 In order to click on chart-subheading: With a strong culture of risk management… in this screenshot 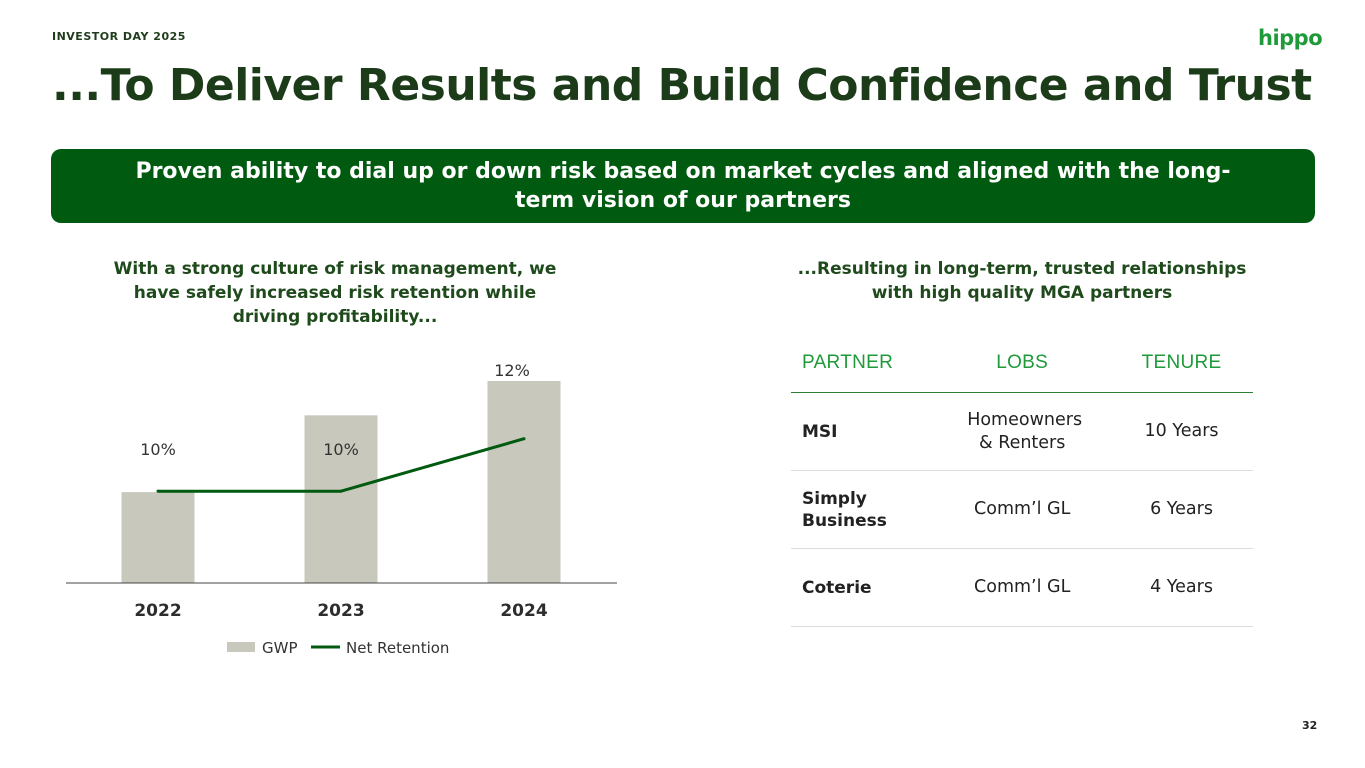, I will do `click(335, 293)`.